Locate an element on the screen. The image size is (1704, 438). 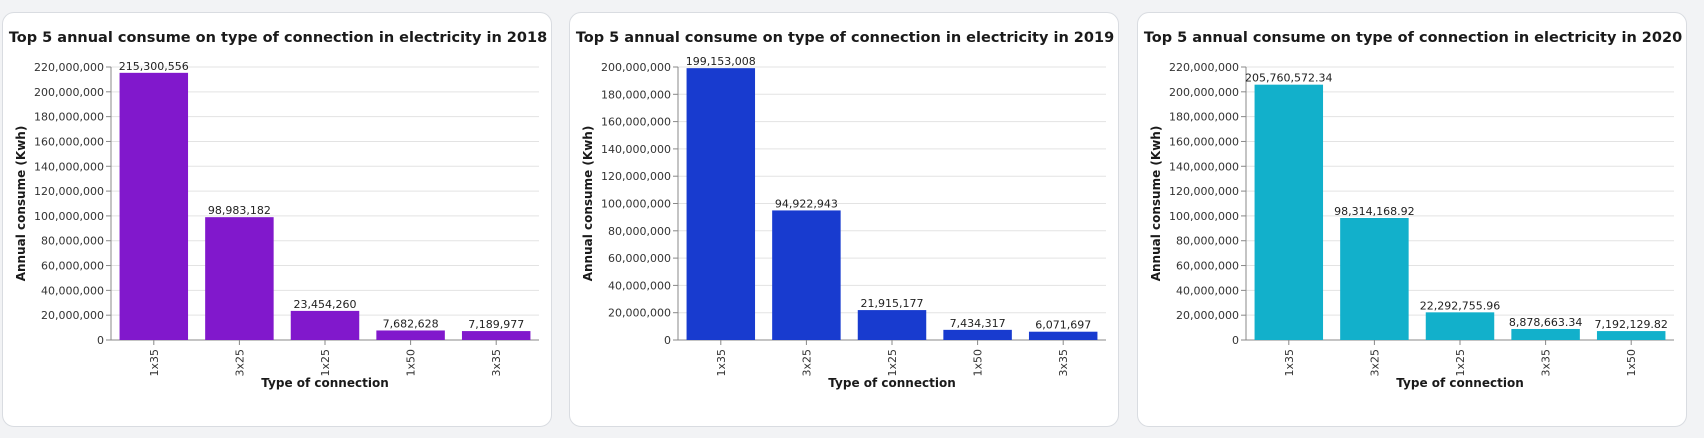
data-label: 98,314,168.92 is located at coordinates (1374, 211).